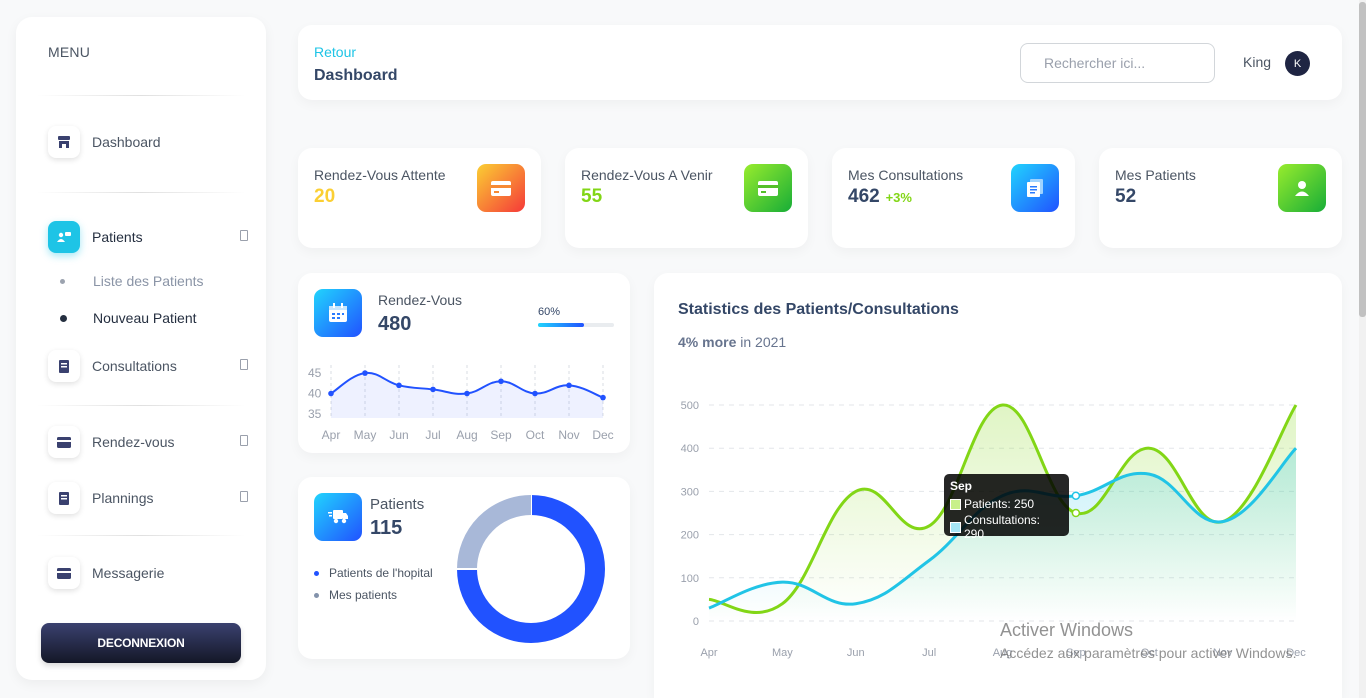  I want to click on scrollbar, so click(1362, 349).